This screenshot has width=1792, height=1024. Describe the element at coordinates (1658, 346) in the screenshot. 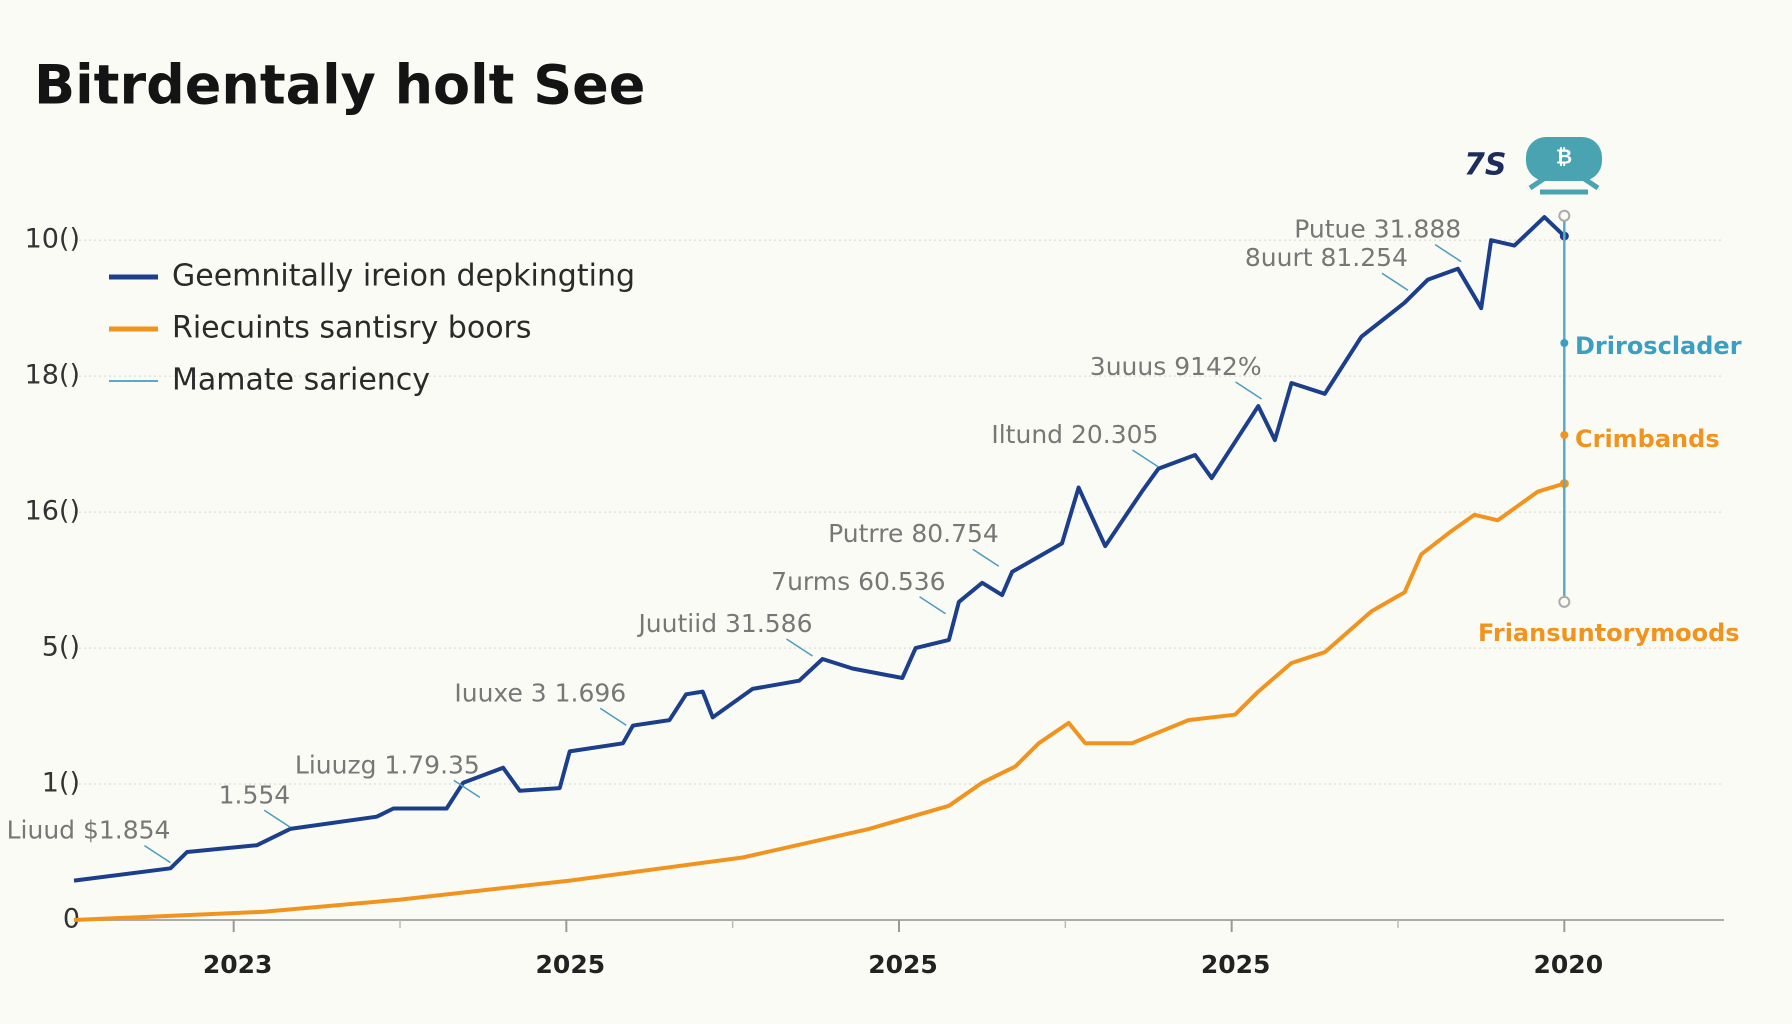

I see `end-label: Drirosclader` at that location.